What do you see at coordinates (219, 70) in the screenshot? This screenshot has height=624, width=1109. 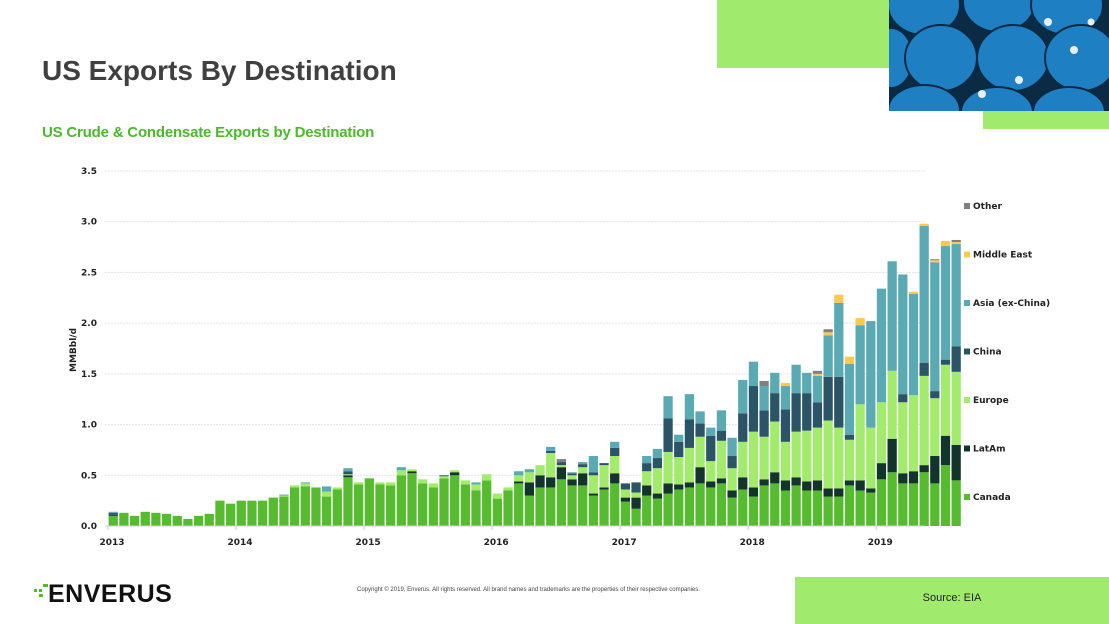 I see `page-title: US Exports By Destination` at bounding box center [219, 70].